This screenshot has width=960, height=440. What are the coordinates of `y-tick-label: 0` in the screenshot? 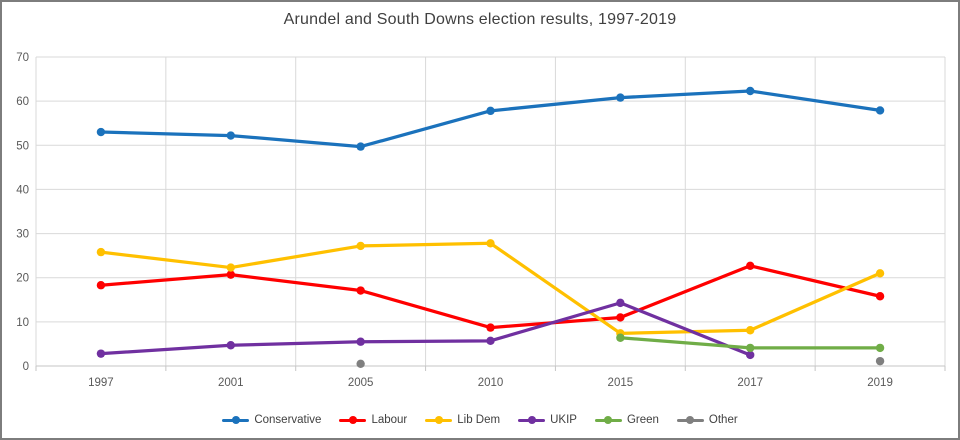 It's located at (26, 367).